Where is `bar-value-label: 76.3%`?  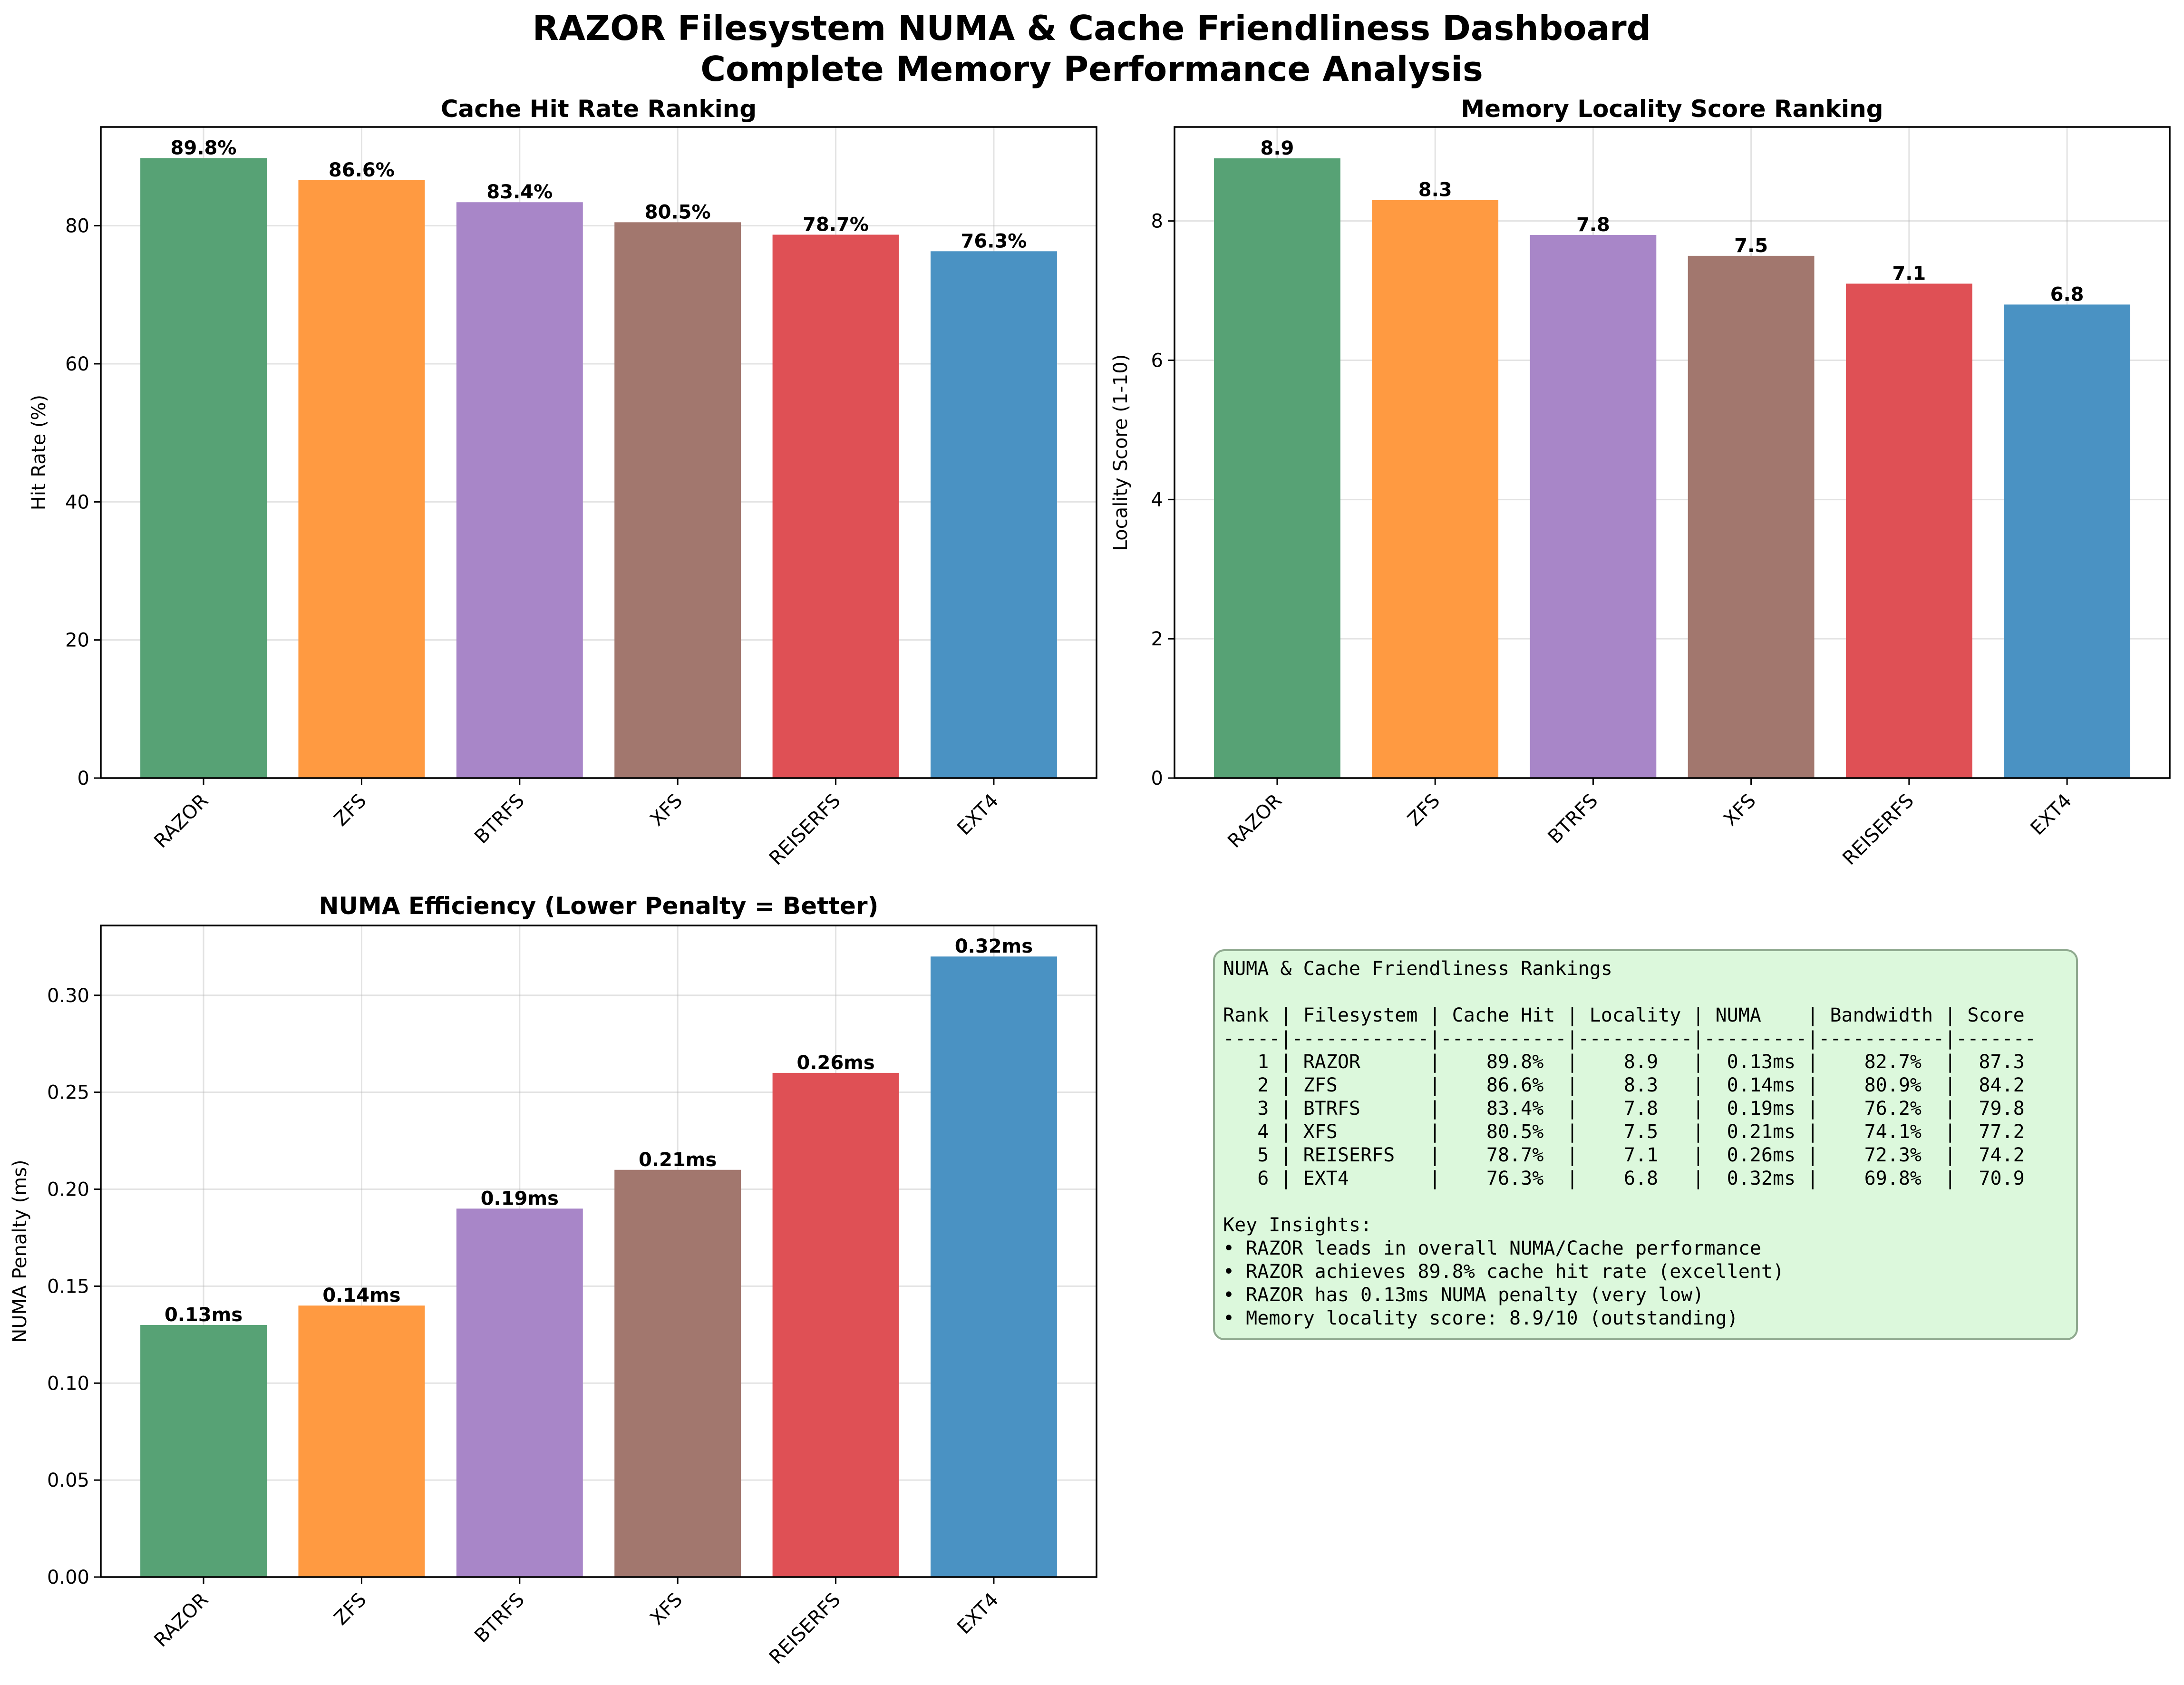
bar-value-label: 76.3% is located at coordinates (994, 241).